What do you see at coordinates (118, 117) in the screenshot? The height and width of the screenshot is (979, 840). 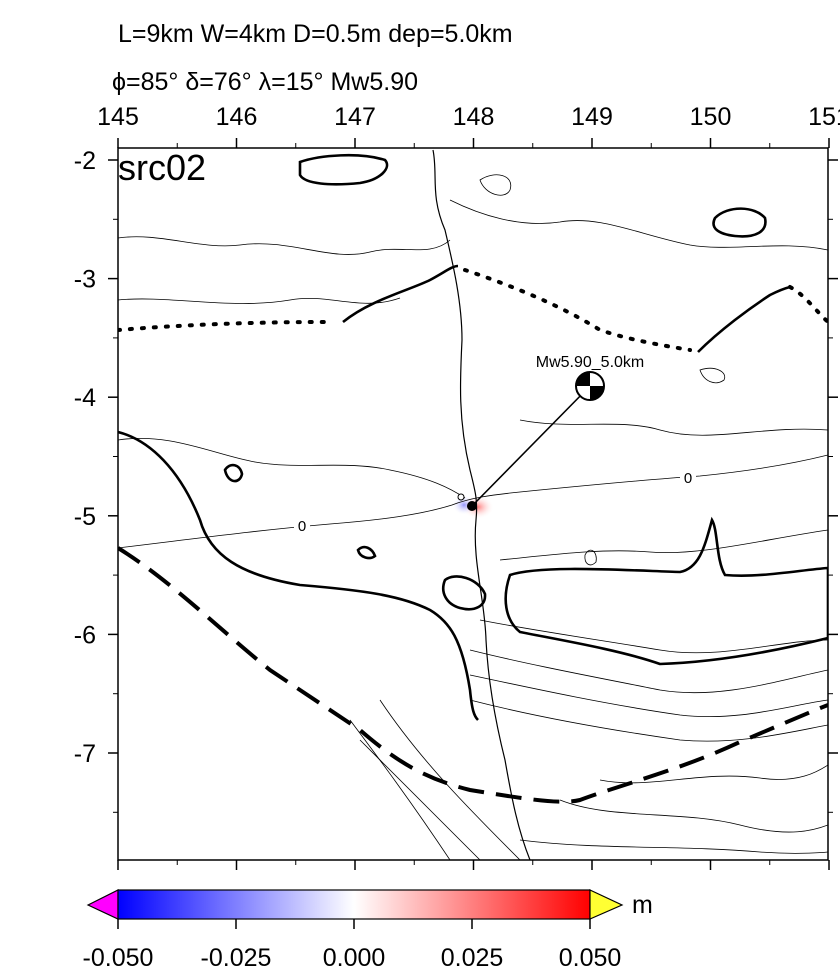 I see `x-tick-label: 145` at bounding box center [118, 117].